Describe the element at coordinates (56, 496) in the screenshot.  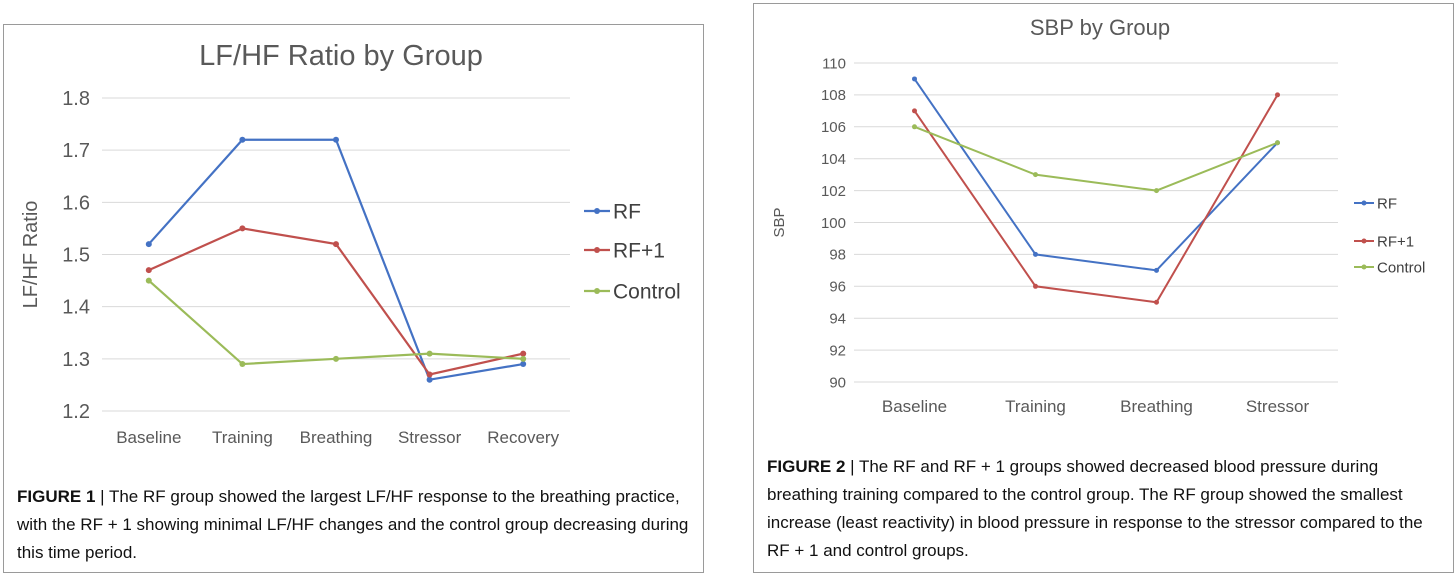
I see `figure-1-label: FIGURE 1` at that location.